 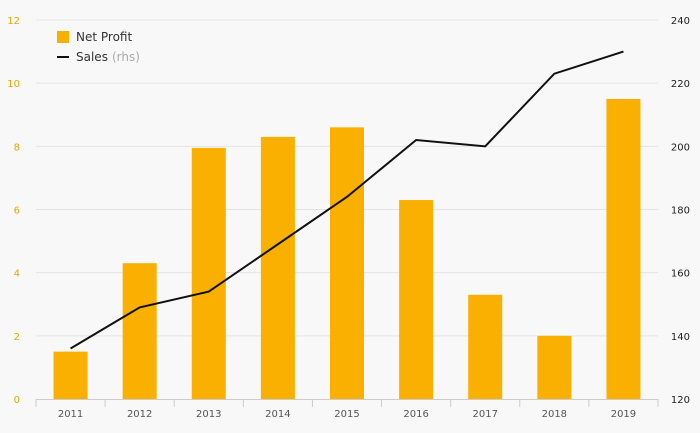 I want to click on left-axis-tick-label: 4, so click(x=17, y=274).